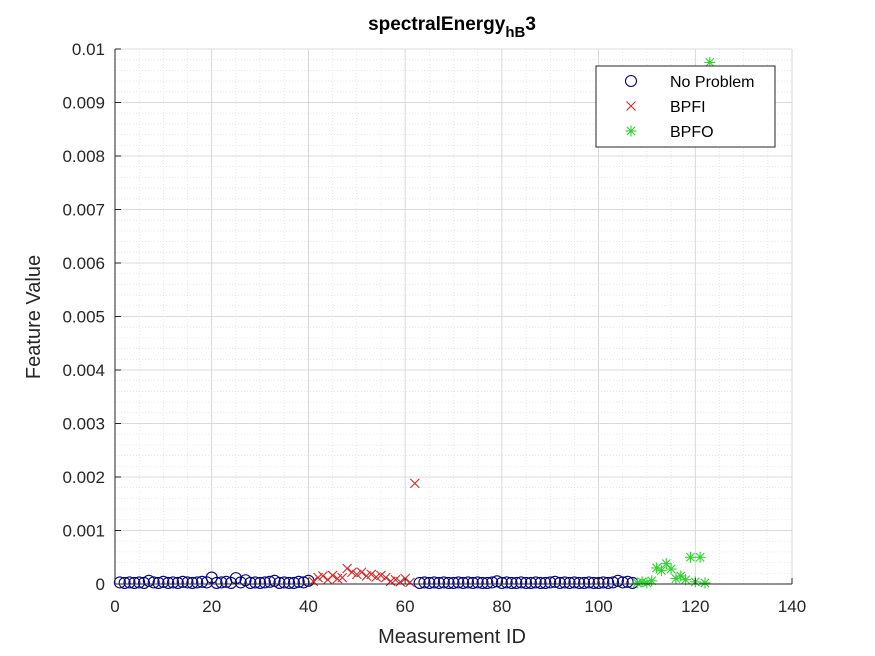 The image size is (875, 656). I want to click on x-tick-label: 80, so click(501, 606).